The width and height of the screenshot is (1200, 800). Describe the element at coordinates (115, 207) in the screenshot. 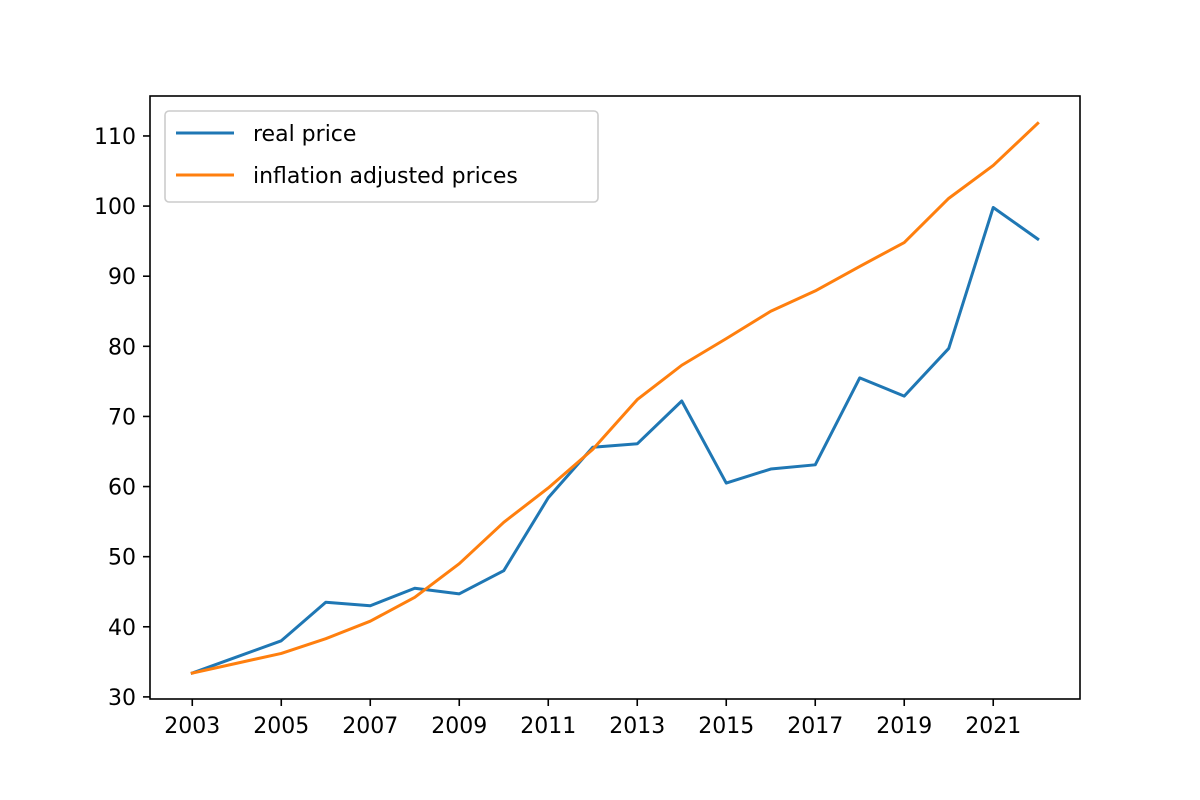

I see `y-tick-label: 100` at that location.